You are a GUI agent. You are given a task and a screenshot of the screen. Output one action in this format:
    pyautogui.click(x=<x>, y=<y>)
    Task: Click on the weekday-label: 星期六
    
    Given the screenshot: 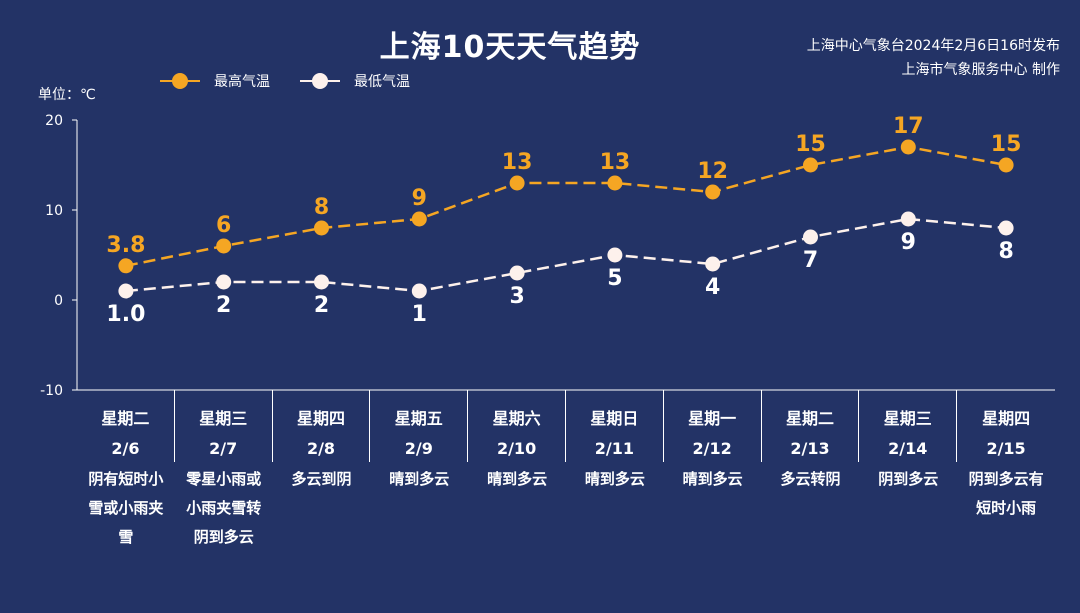 What is the action you would take?
    pyautogui.click(x=516, y=418)
    